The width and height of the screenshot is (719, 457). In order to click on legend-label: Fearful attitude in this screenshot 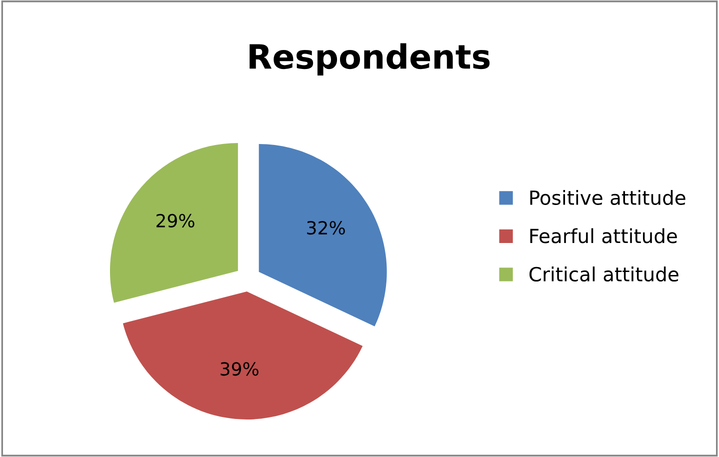, I will do `click(603, 236)`.